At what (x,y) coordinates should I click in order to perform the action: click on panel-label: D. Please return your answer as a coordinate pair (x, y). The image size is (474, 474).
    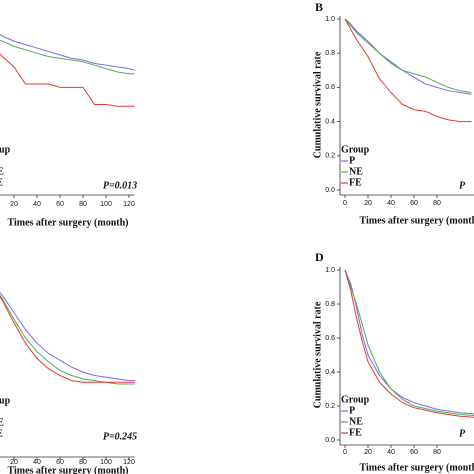
    Looking at the image, I should click on (319, 257).